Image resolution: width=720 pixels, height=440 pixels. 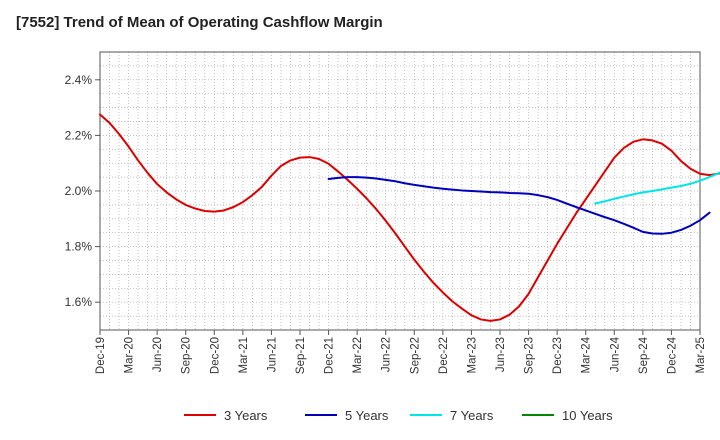 I want to click on y-tick-label: 2.0%, so click(x=79, y=191).